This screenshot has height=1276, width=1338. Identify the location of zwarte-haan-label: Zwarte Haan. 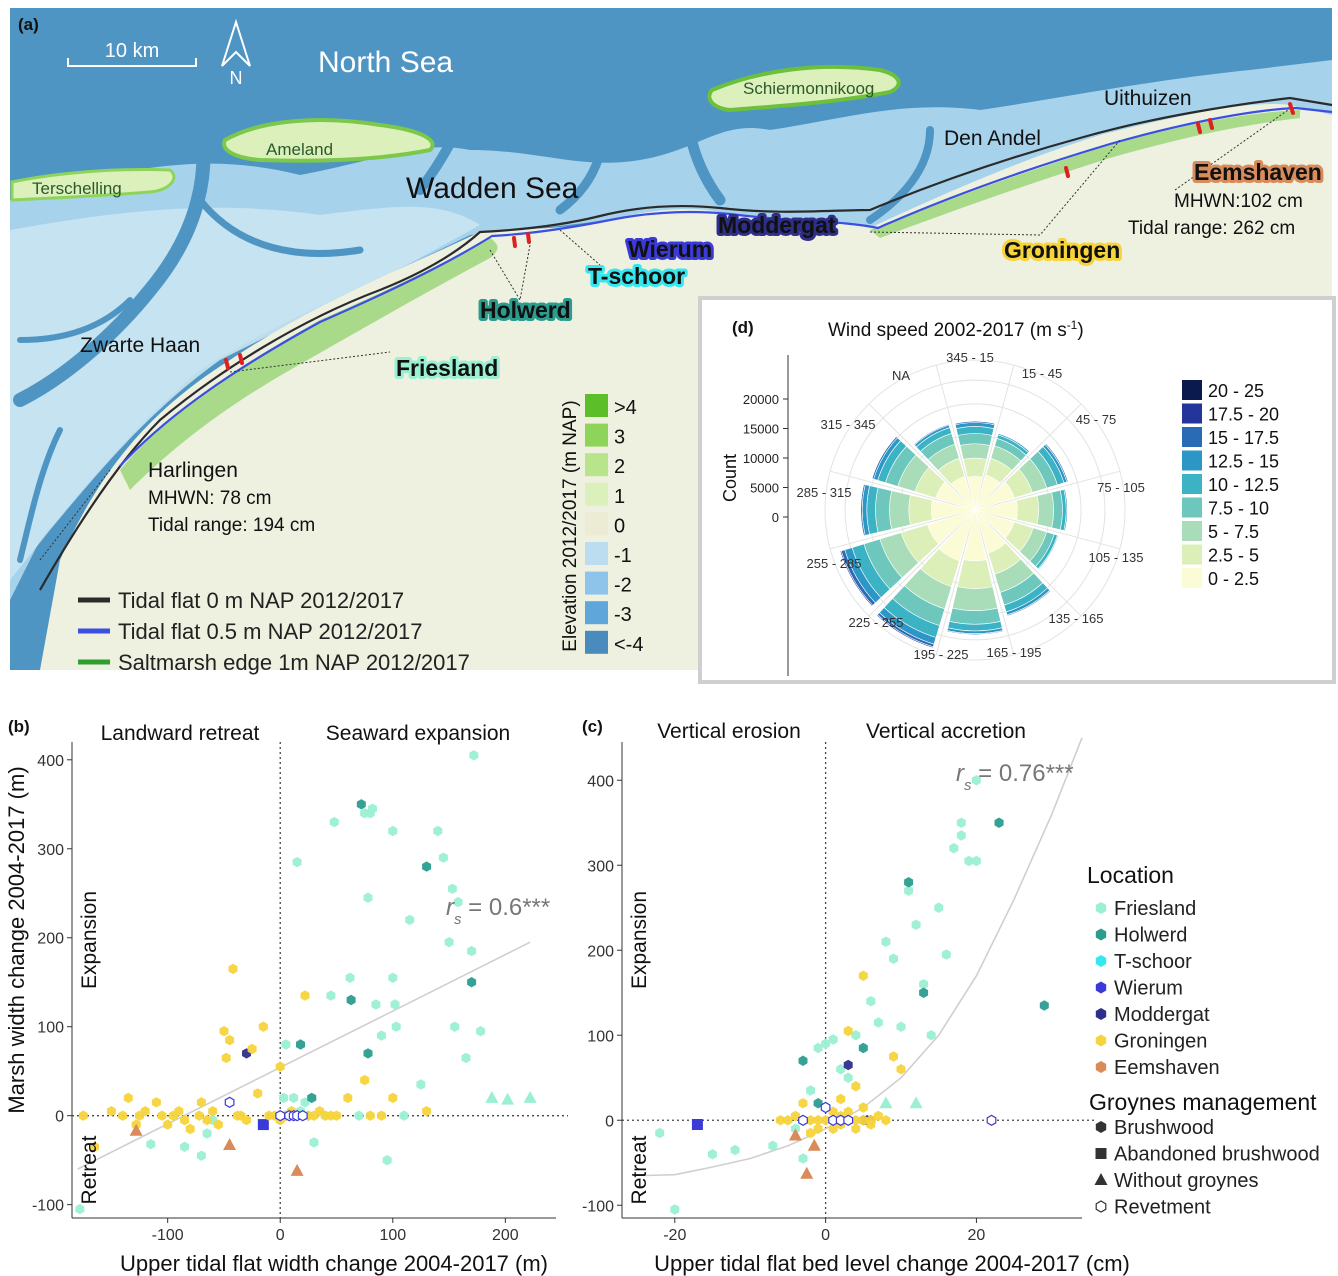
(140, 345).